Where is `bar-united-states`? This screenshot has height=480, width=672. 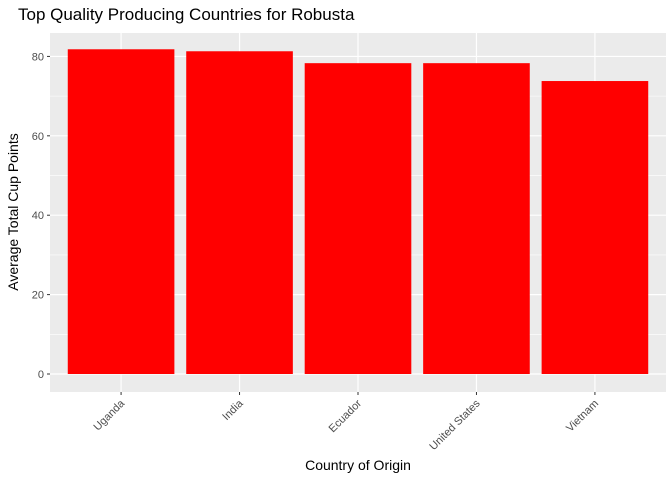
bar-united-states is located at coordinates (476, 219).